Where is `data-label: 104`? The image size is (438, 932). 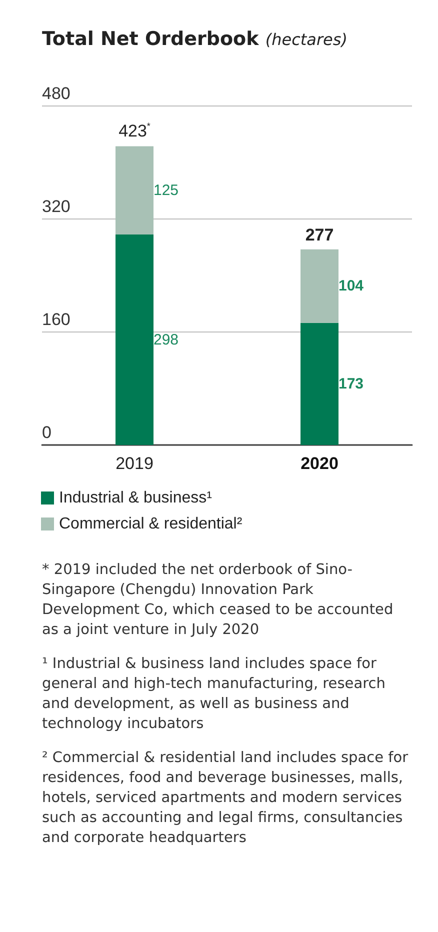
data-label: 104 is located at coordinates (351, 286).